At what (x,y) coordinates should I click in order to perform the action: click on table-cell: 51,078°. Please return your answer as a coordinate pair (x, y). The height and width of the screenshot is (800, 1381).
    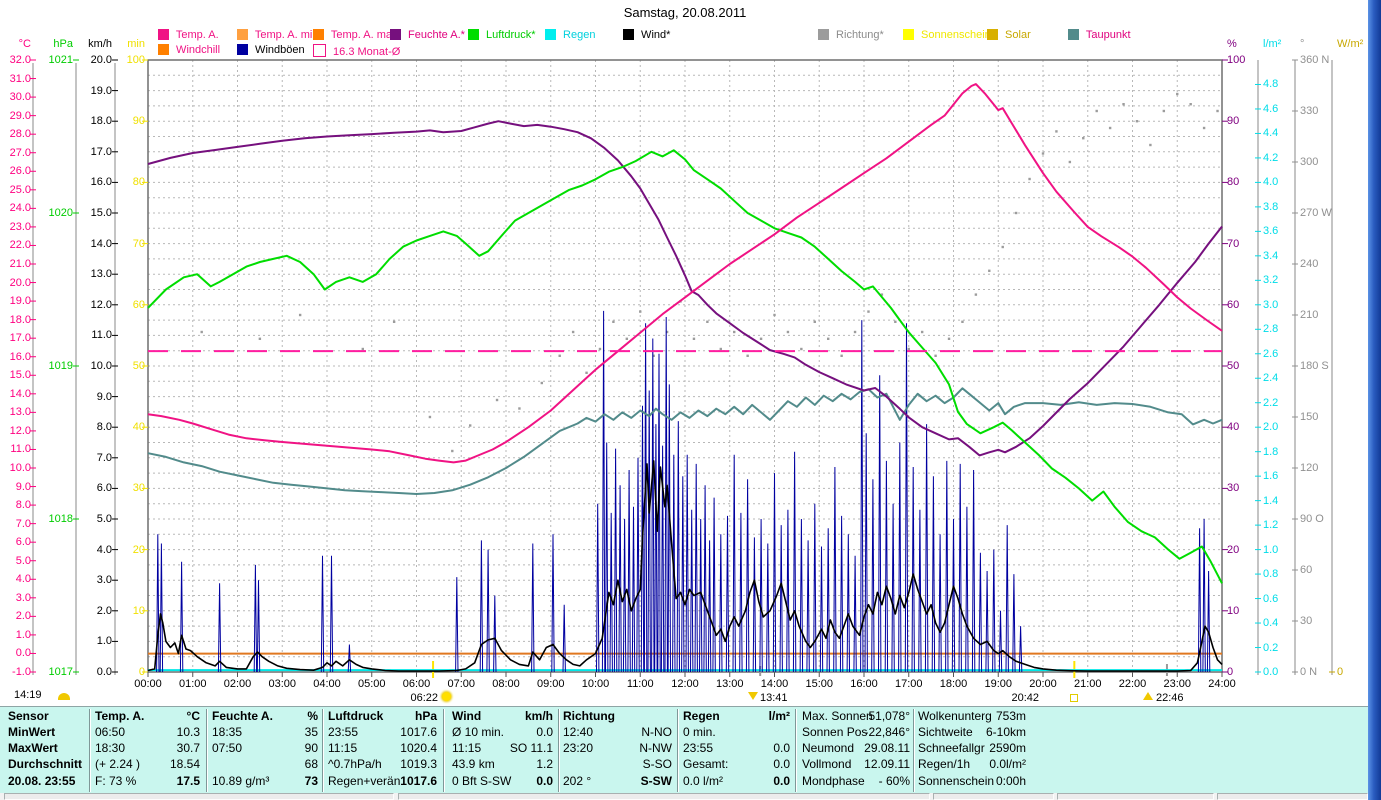
    Looking at the image, I should click on (889, 716).